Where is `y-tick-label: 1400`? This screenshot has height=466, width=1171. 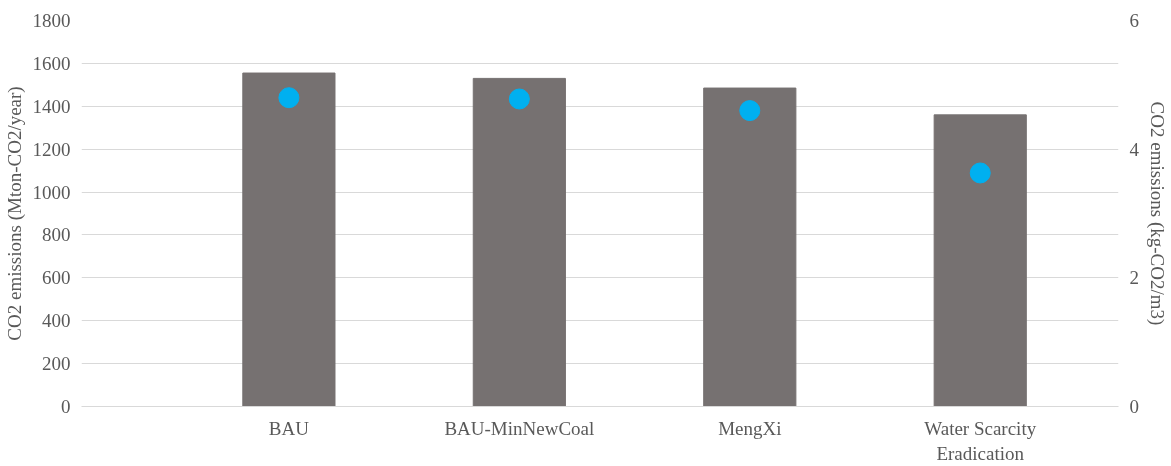 y-tick-label: 1400 is located at coordinates (51, 106).